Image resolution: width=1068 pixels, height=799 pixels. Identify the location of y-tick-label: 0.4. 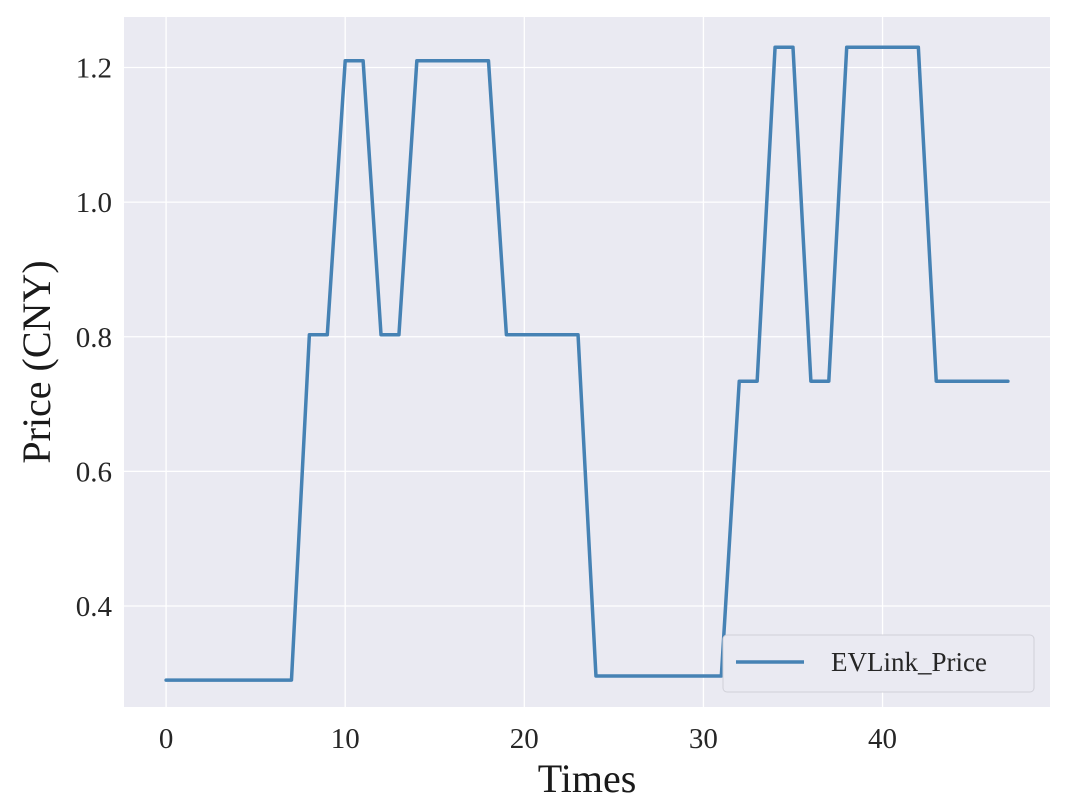
(94, 607).